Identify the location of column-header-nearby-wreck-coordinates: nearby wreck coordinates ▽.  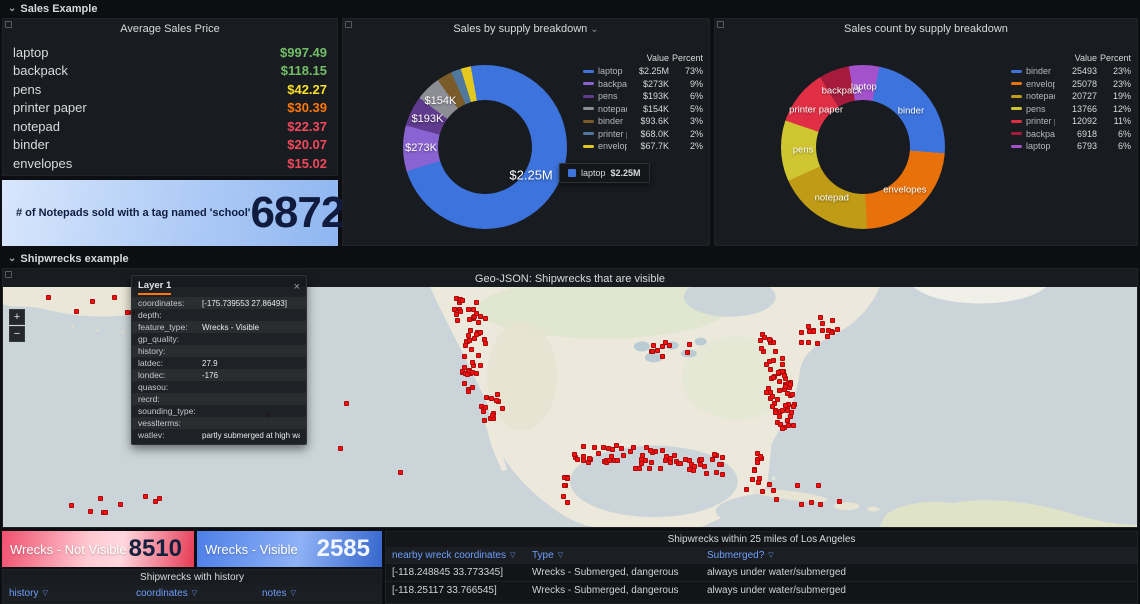
(456, 555).